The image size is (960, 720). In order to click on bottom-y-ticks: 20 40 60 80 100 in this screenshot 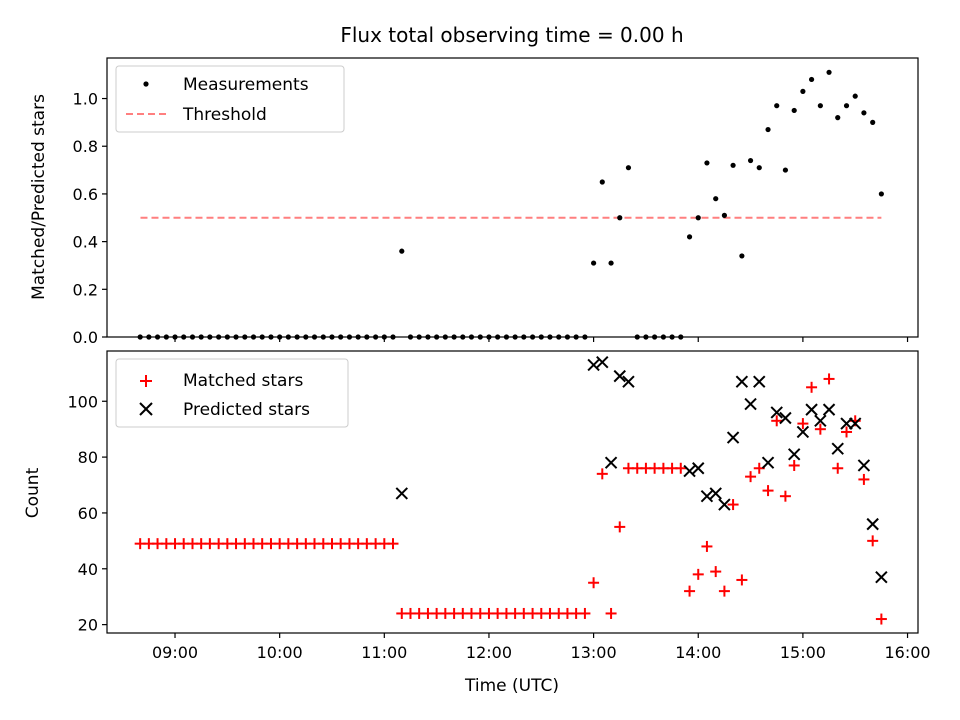, I will do `click(87, 513)`.